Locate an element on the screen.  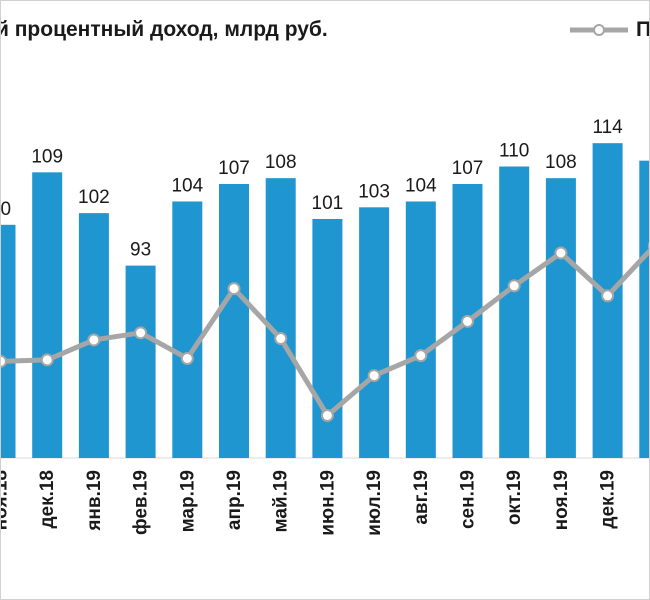
x-tick-label: авг.19 is located at coordinates (421, 497).